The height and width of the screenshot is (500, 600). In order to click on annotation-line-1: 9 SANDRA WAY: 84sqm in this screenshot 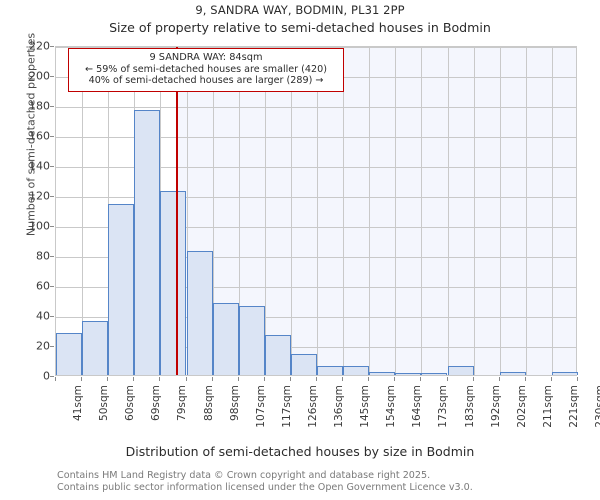, I will do `click(206, 57)`.